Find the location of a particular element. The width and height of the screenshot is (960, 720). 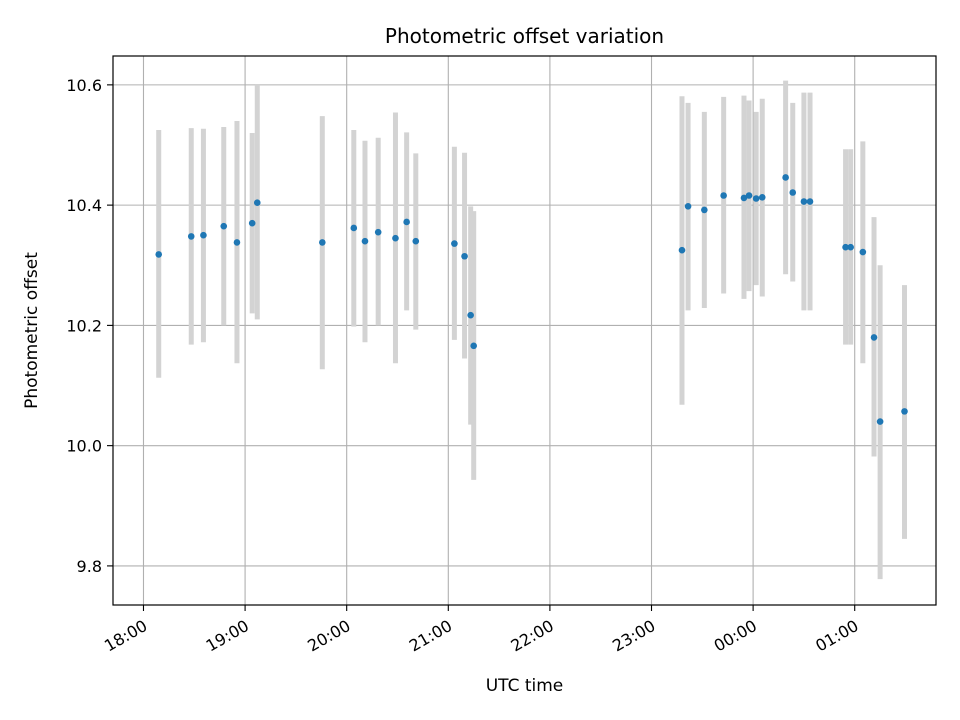

y-tick-label: 10.2 is located at coordinates (84, 325).